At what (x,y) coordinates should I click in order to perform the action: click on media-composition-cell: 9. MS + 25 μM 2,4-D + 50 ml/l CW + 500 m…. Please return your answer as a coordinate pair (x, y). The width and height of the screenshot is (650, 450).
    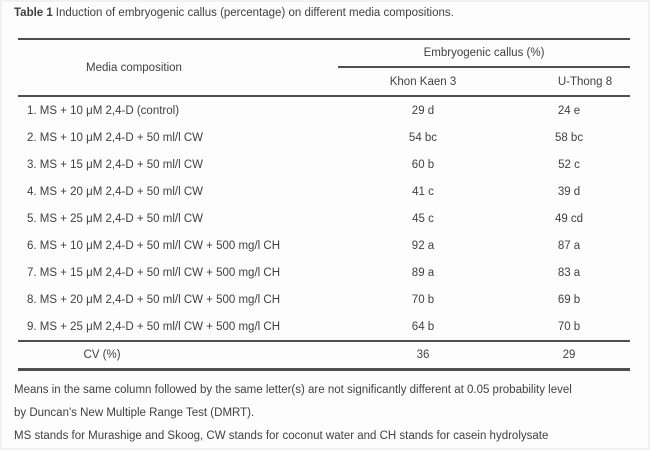
    Looking at the image, I should click on (153, 326).